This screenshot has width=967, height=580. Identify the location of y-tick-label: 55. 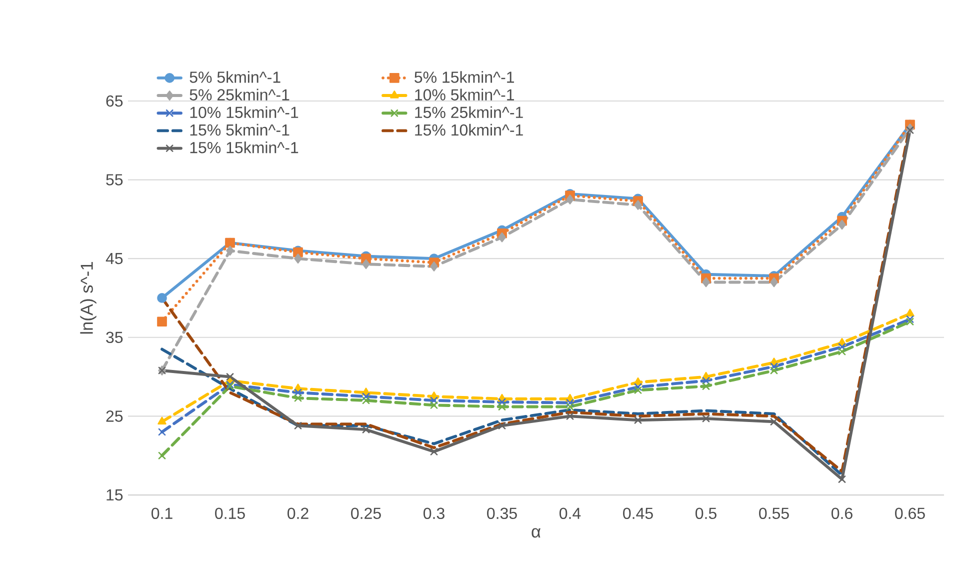
(114, 180).